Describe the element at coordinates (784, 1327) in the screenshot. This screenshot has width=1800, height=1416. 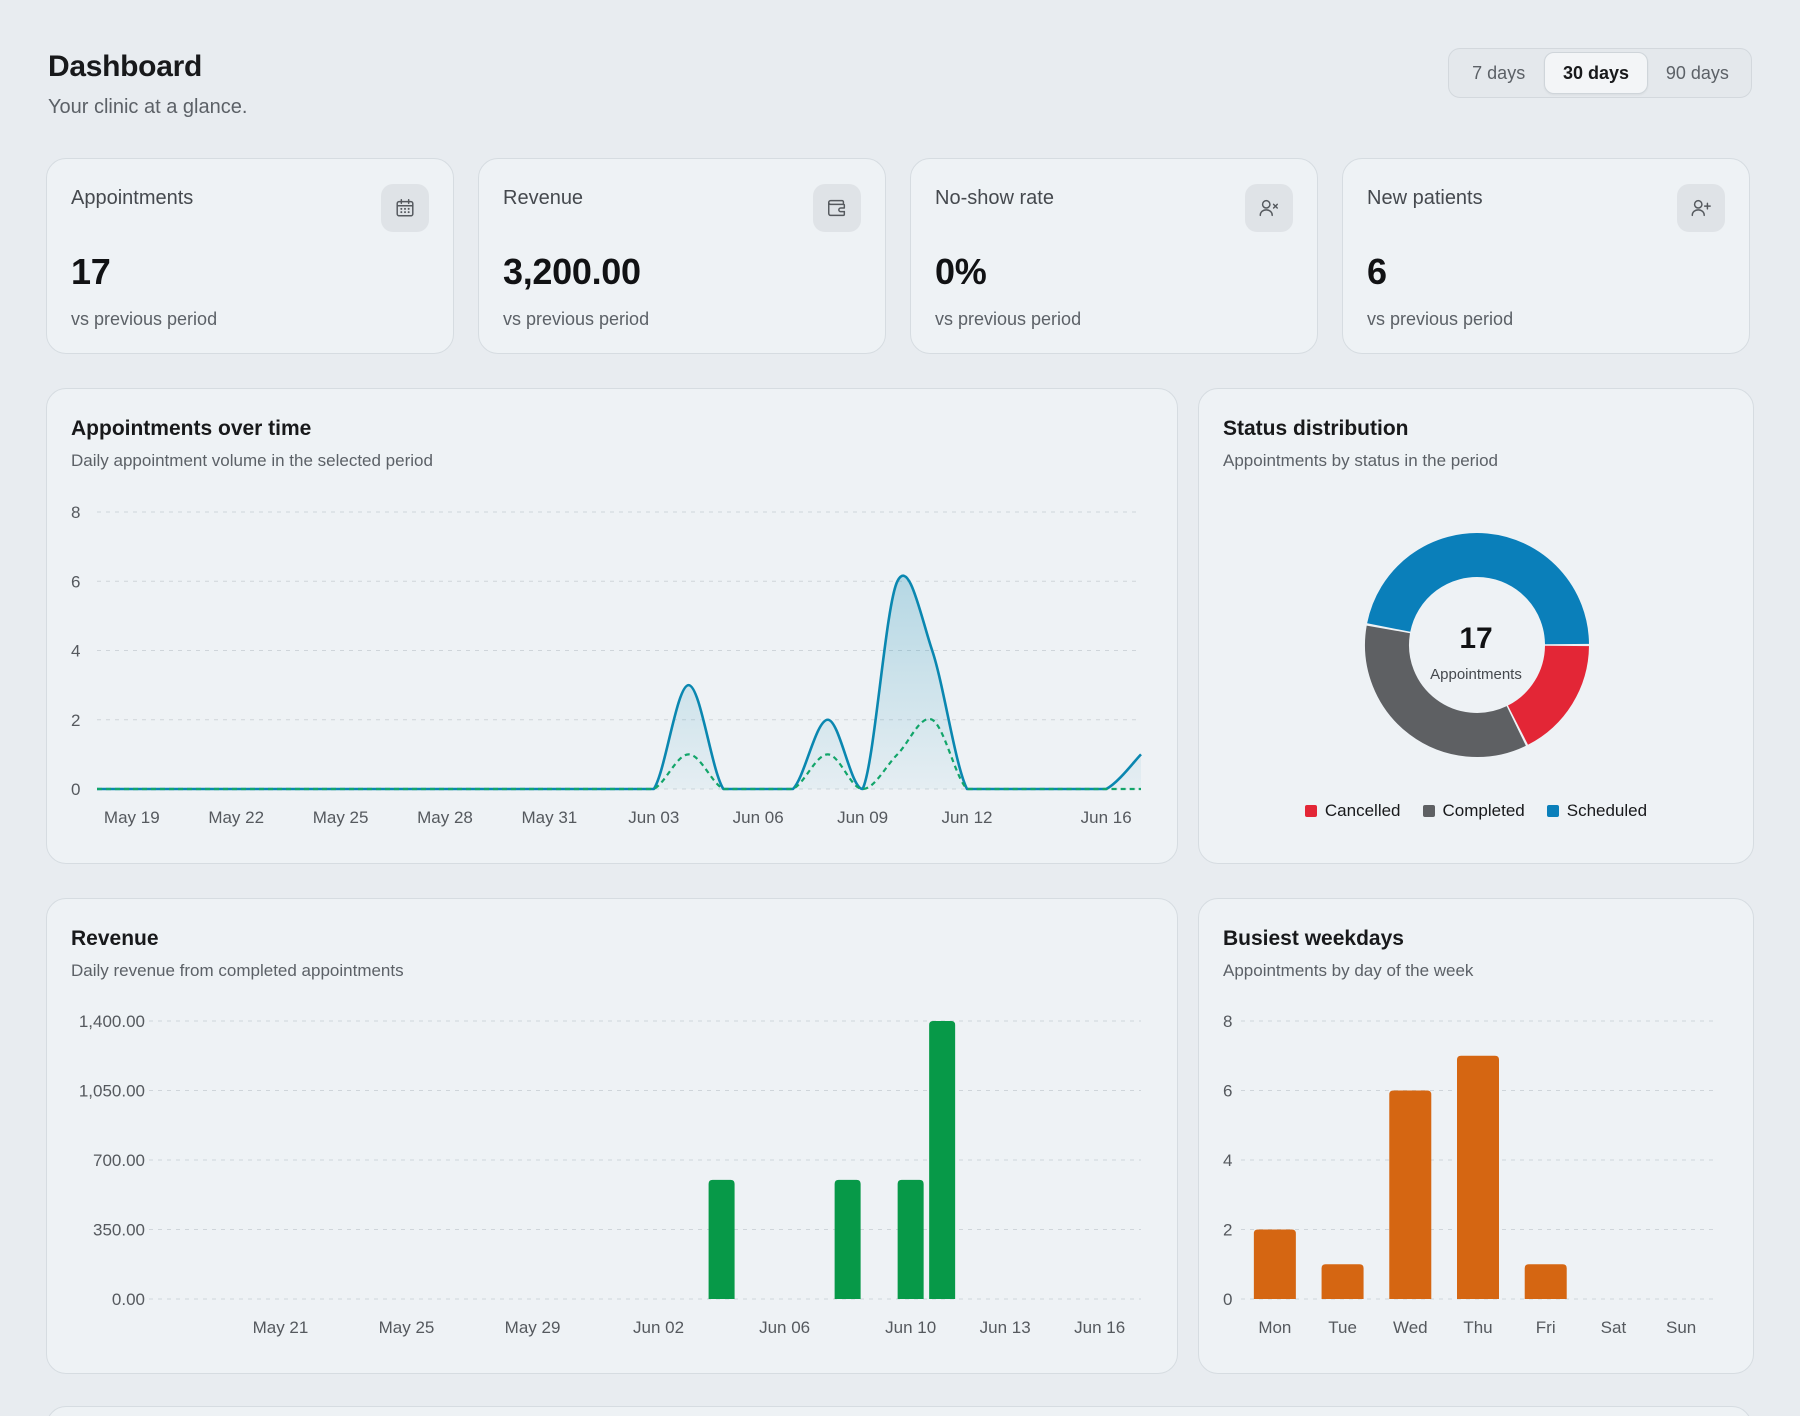
I see `x-tick-label: Jun 06` at that location.